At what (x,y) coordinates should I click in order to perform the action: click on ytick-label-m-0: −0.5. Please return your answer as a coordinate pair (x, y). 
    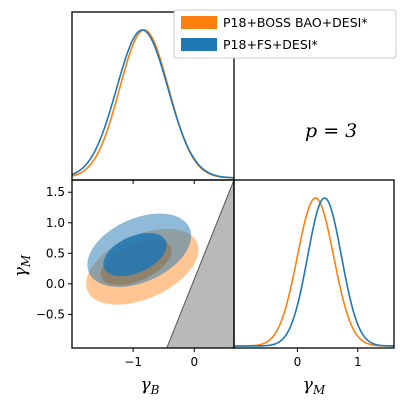
    Looking at the image, I should click on (50, 314).